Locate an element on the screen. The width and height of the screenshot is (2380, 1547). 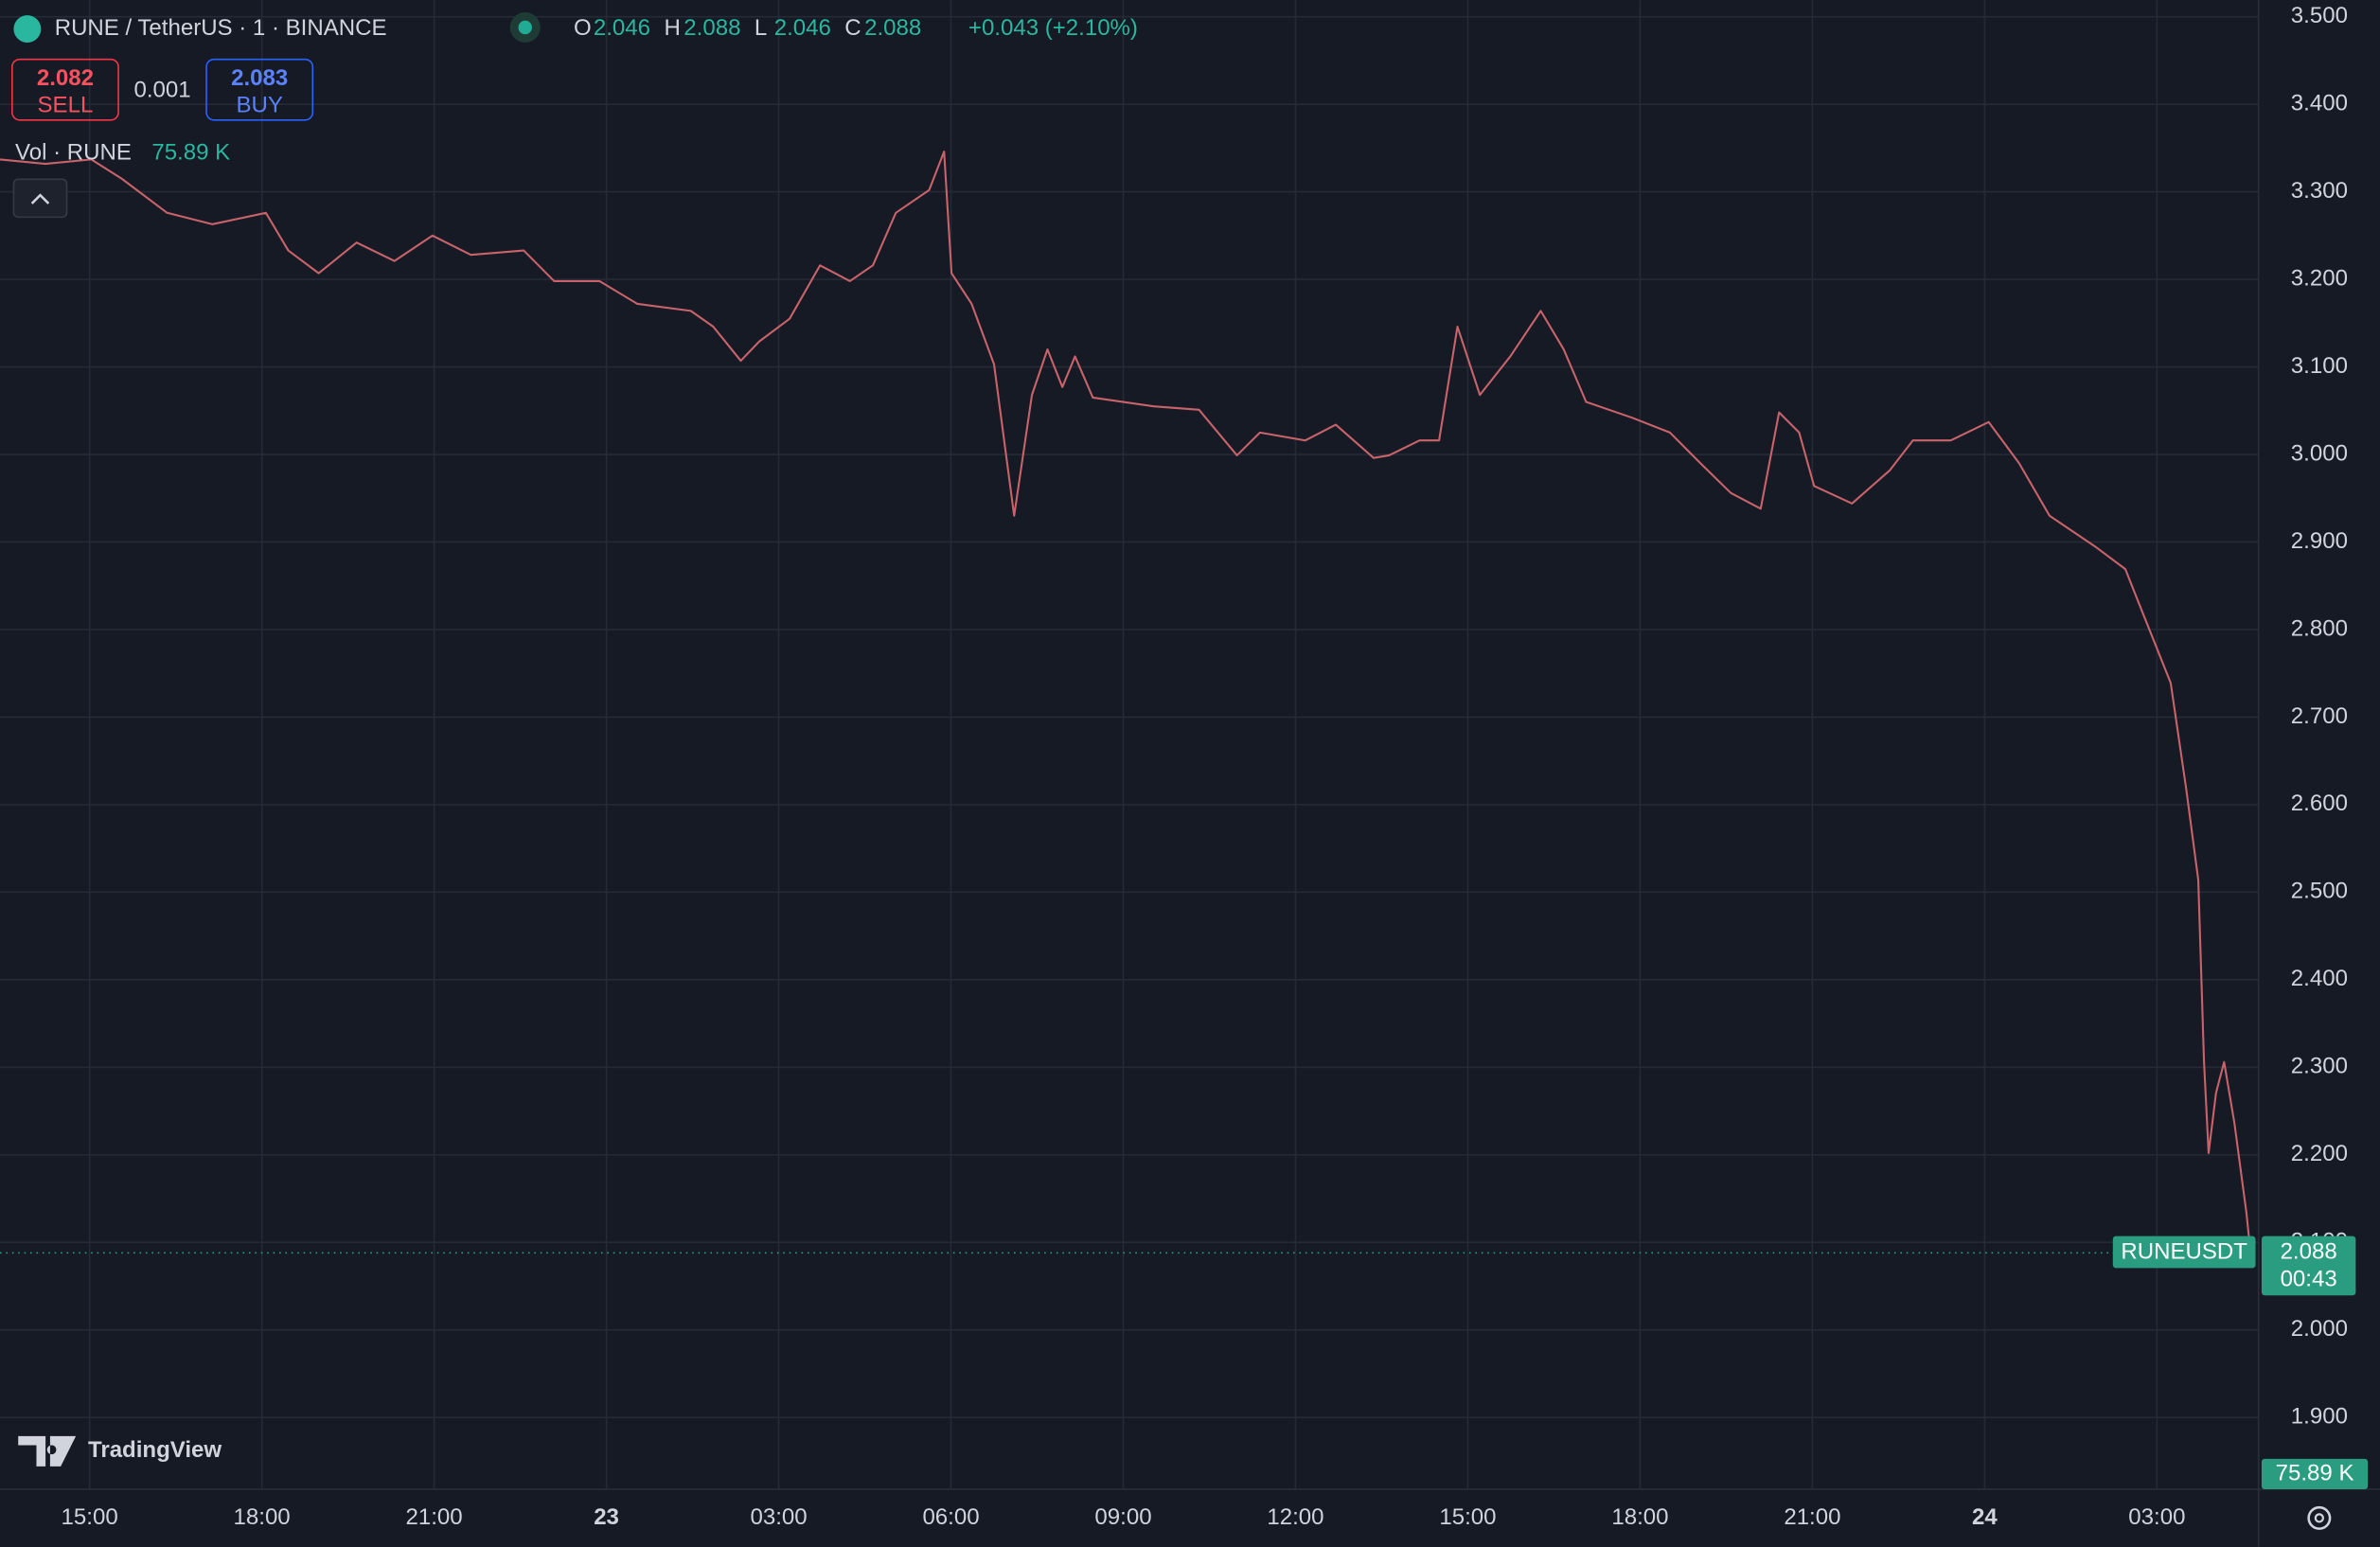
y-tick-label: 2.900 is located at coordinates (2319, 541).